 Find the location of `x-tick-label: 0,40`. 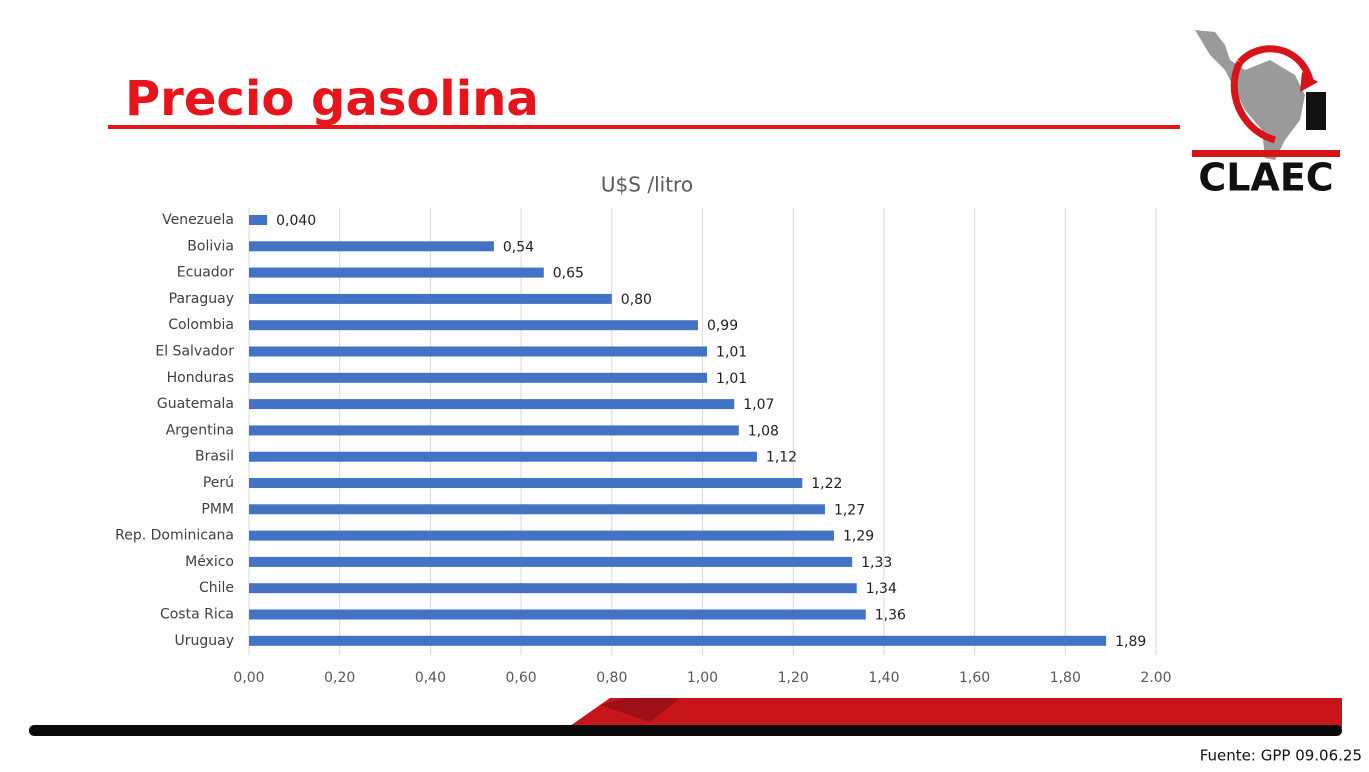

x-tick-label: 0,40 is located at coordinates (430, 678).